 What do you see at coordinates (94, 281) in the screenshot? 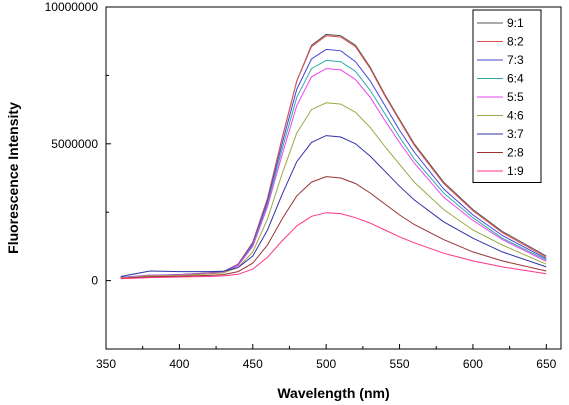
I see `y-tick-label: 0` at bounding box center [94, 281].